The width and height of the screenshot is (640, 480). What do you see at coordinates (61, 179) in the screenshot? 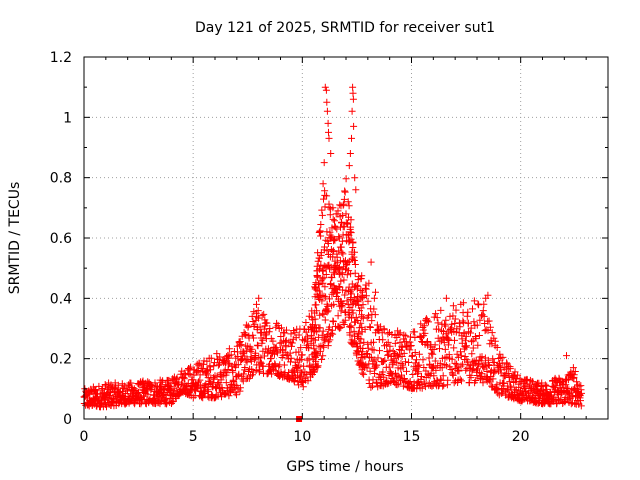
I see `y-tick-label: 0.8` at bounding box center [61, 179].